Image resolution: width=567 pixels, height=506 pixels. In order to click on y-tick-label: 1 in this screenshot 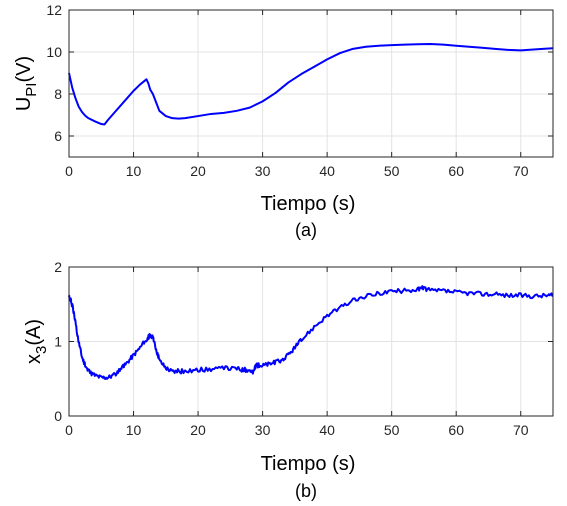, I will do `click(58, 342)`.